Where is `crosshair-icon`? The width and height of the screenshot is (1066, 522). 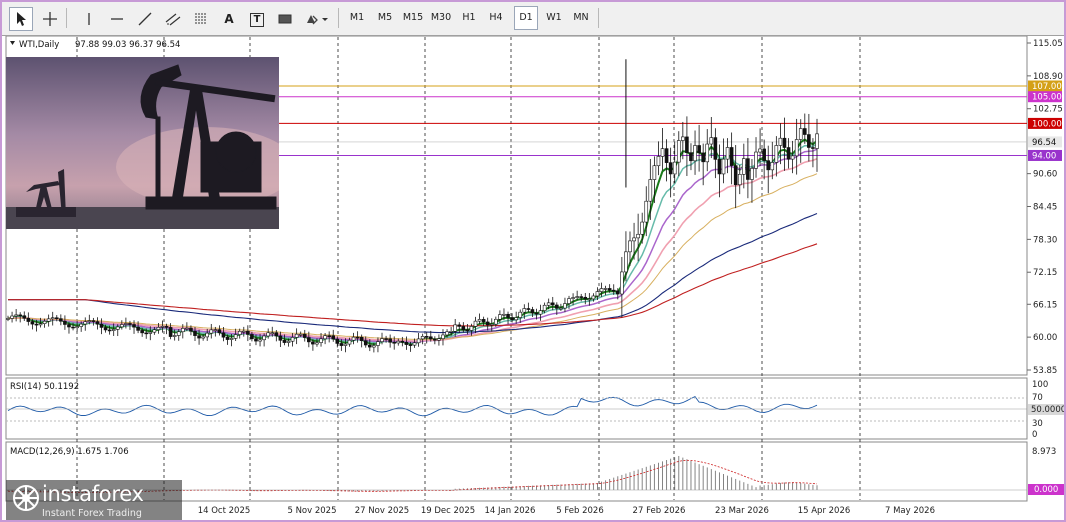
crosshair-icon is located at coordinates (50, 19).